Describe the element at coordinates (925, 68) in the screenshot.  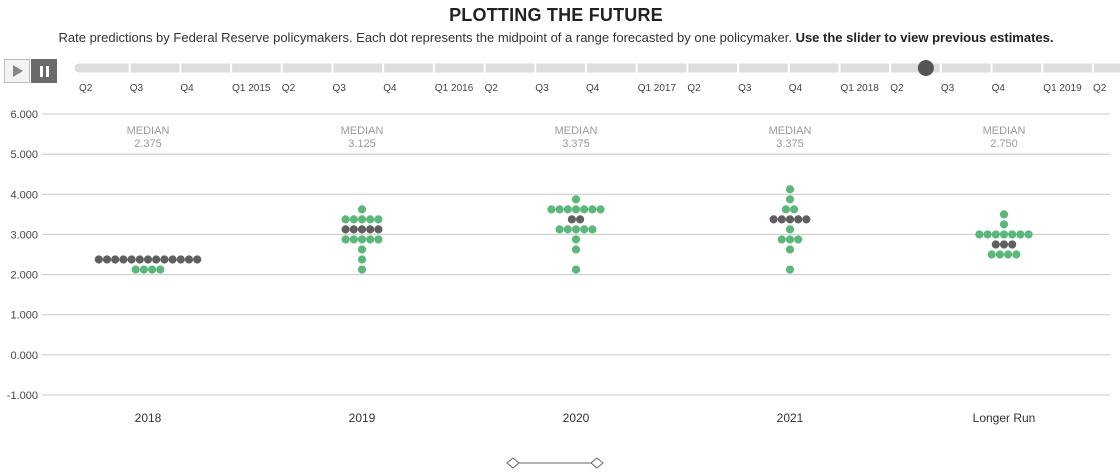
I see `slider-handle` at that location.